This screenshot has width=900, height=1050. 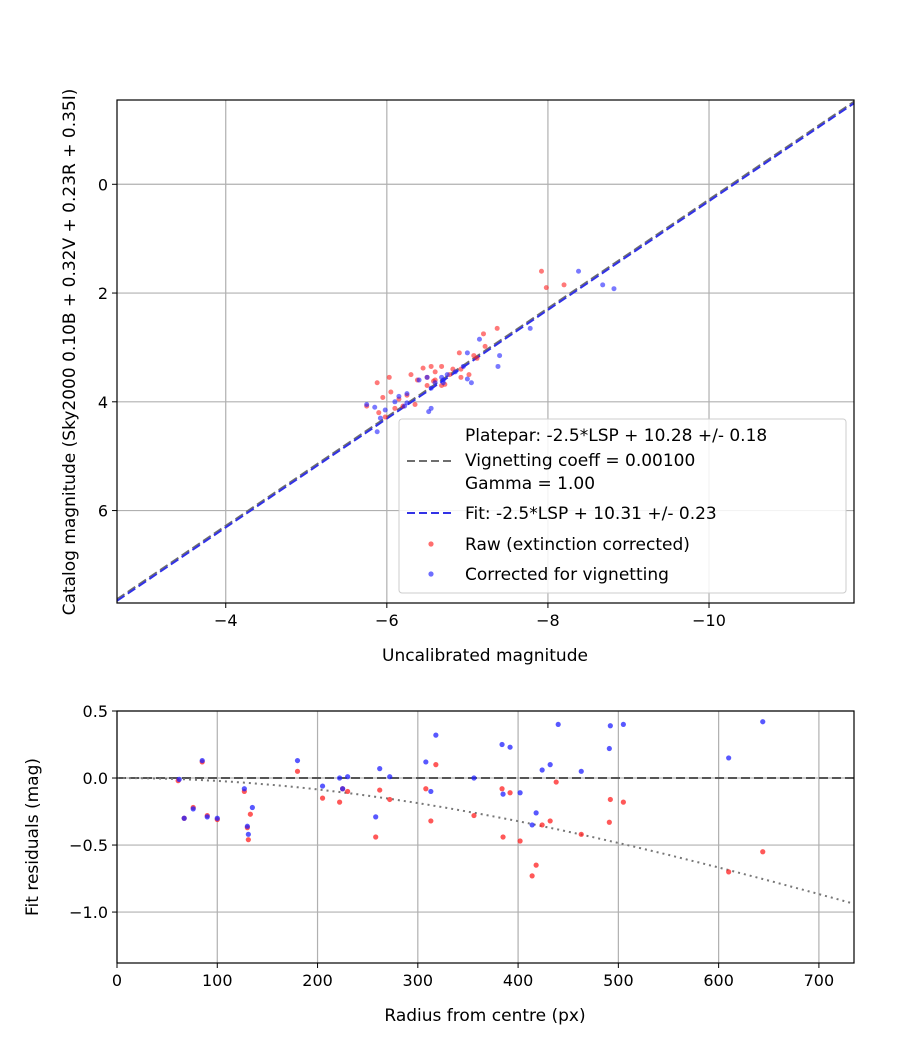 What do you see at coordinates (103, 184) in the screenshot?
I see `y-tick-label: 0` at bounding box center [103, 184].